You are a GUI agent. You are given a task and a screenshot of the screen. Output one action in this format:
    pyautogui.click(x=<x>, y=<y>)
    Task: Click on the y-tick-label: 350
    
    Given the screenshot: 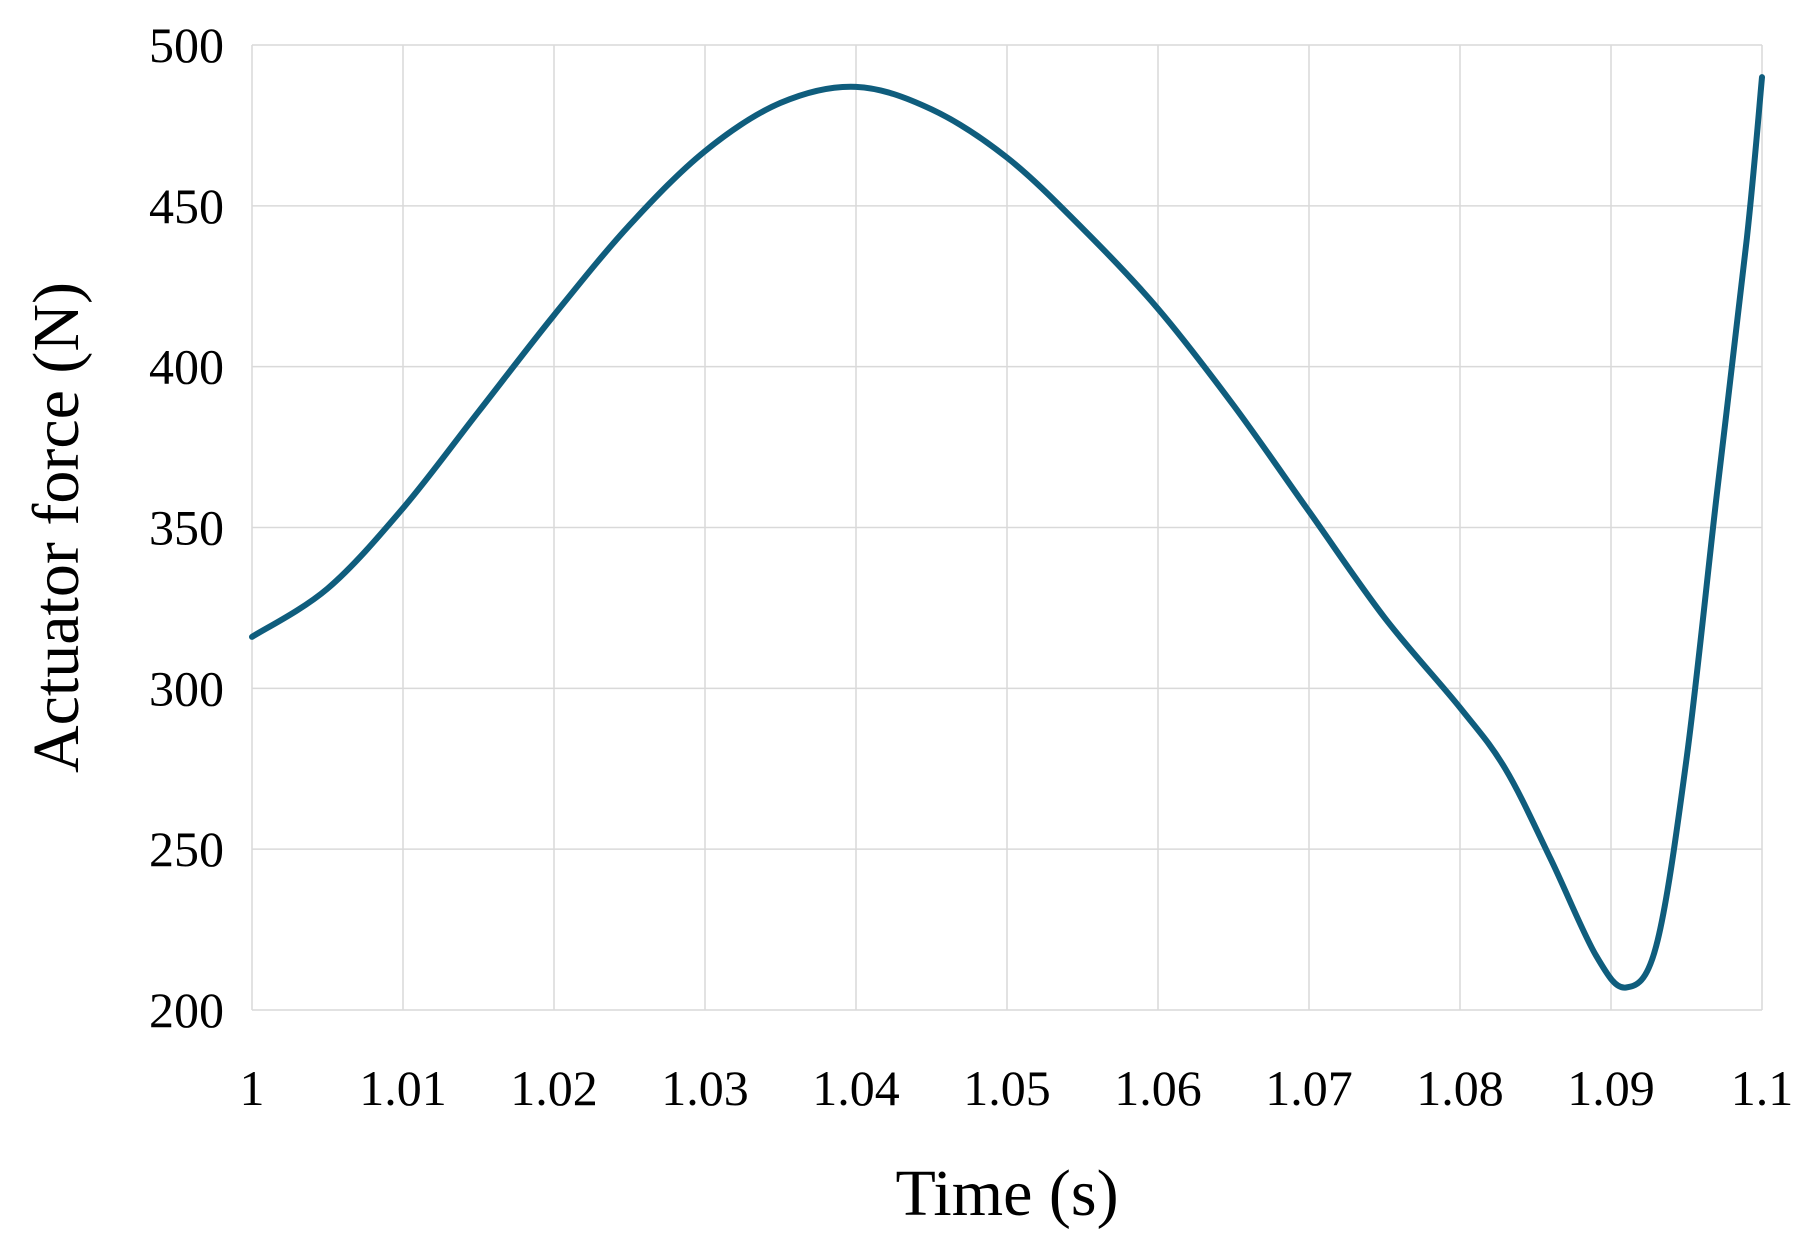 What is the action you would take?
    pyautogui.click(x=186, y=528)
    